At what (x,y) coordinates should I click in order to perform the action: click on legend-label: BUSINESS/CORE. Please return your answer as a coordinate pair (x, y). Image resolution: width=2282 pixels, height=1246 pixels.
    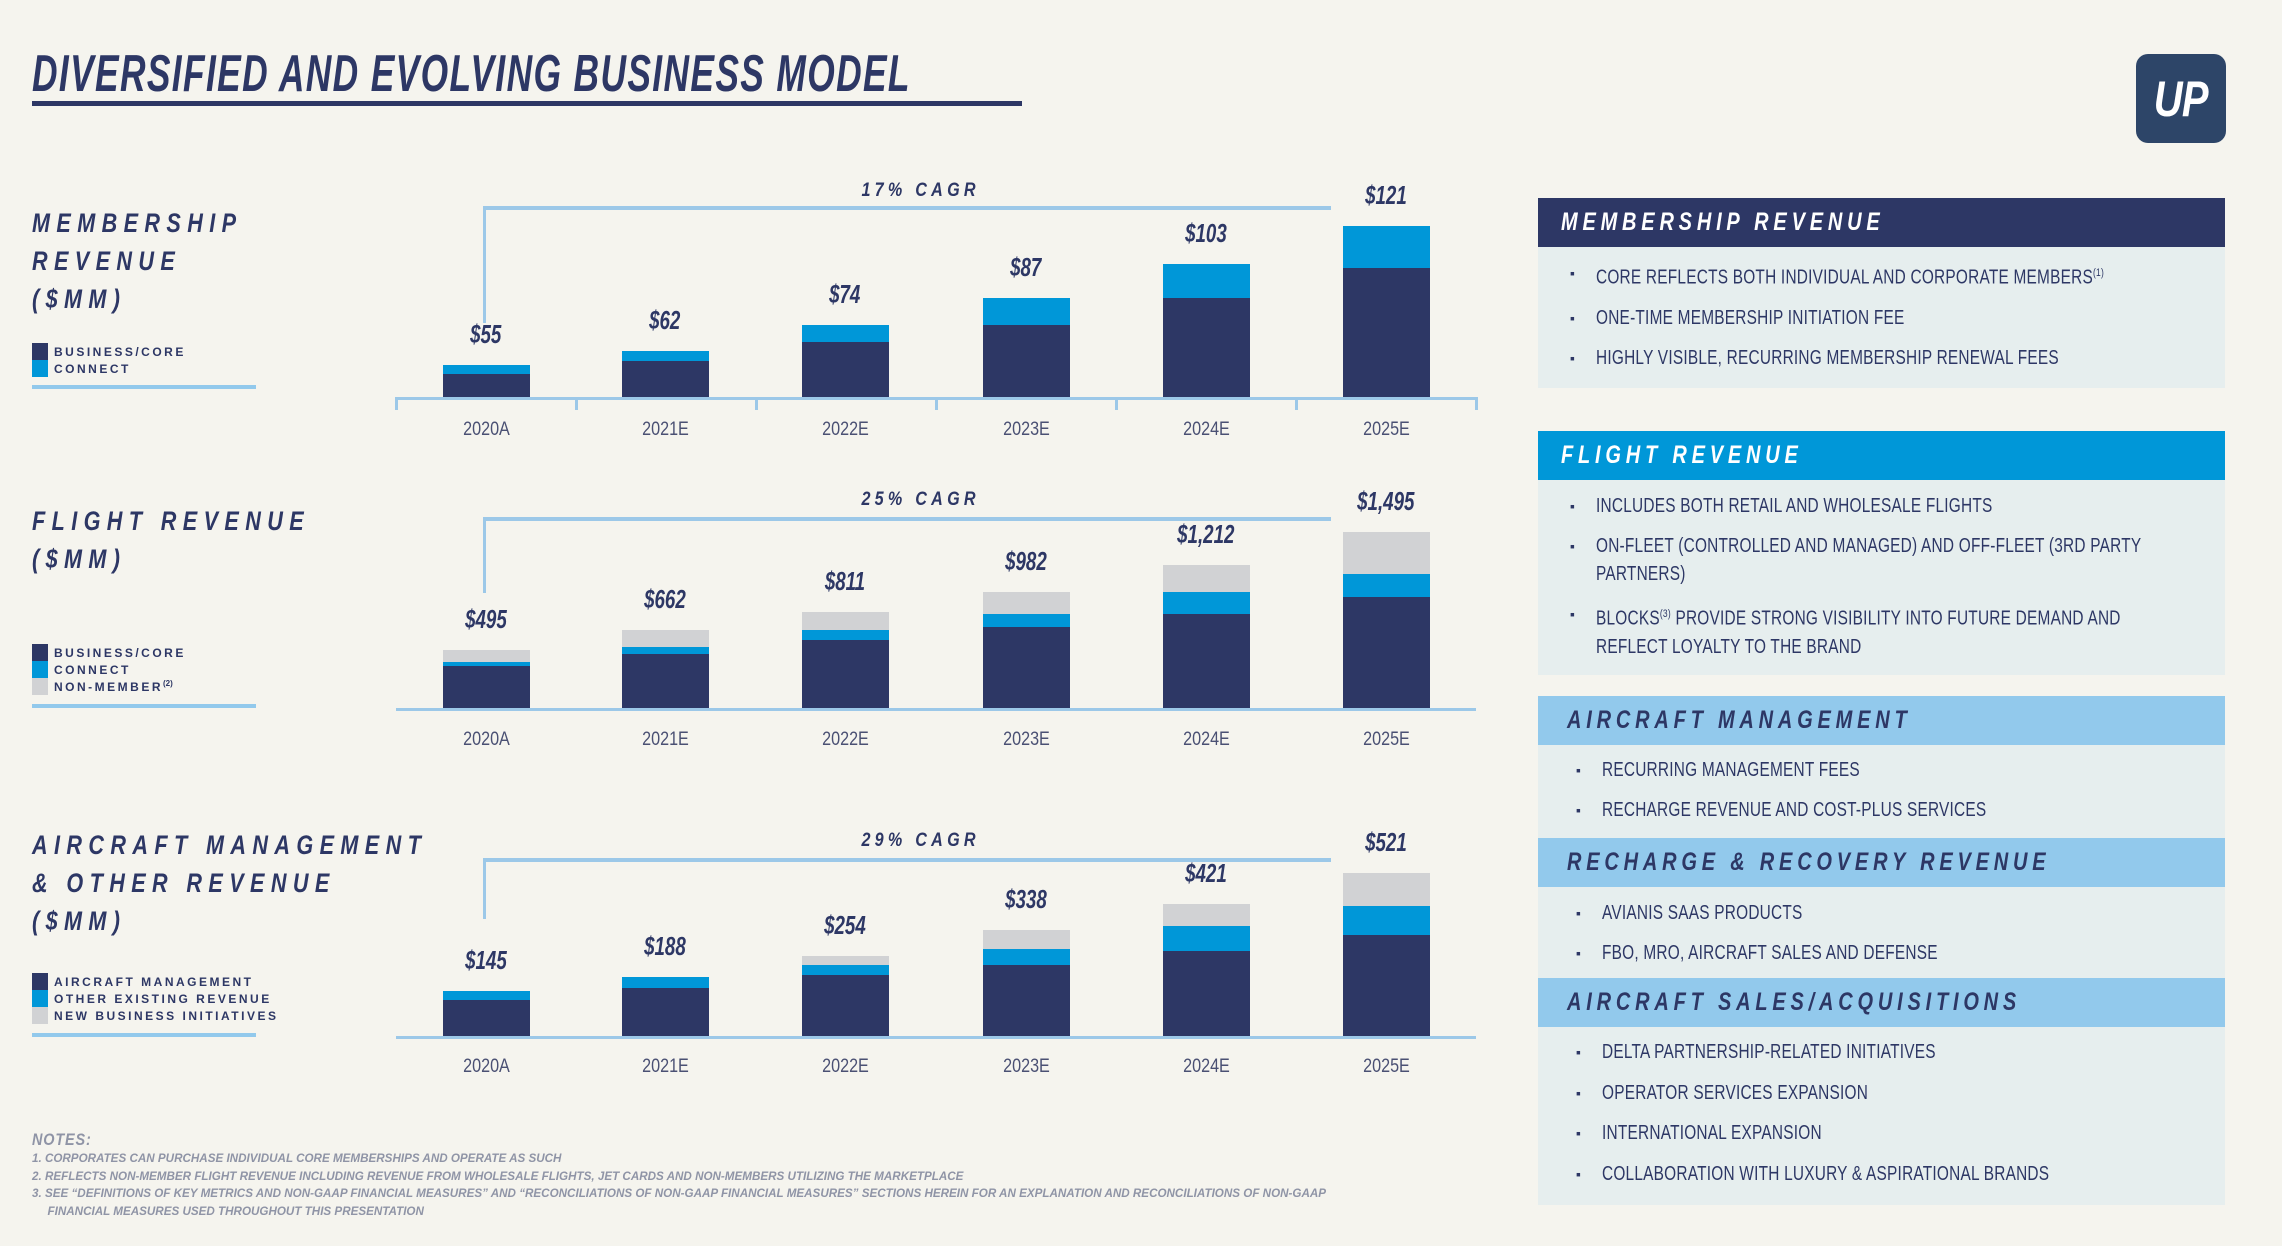
    Looking at the image, I should click on (120, 652).